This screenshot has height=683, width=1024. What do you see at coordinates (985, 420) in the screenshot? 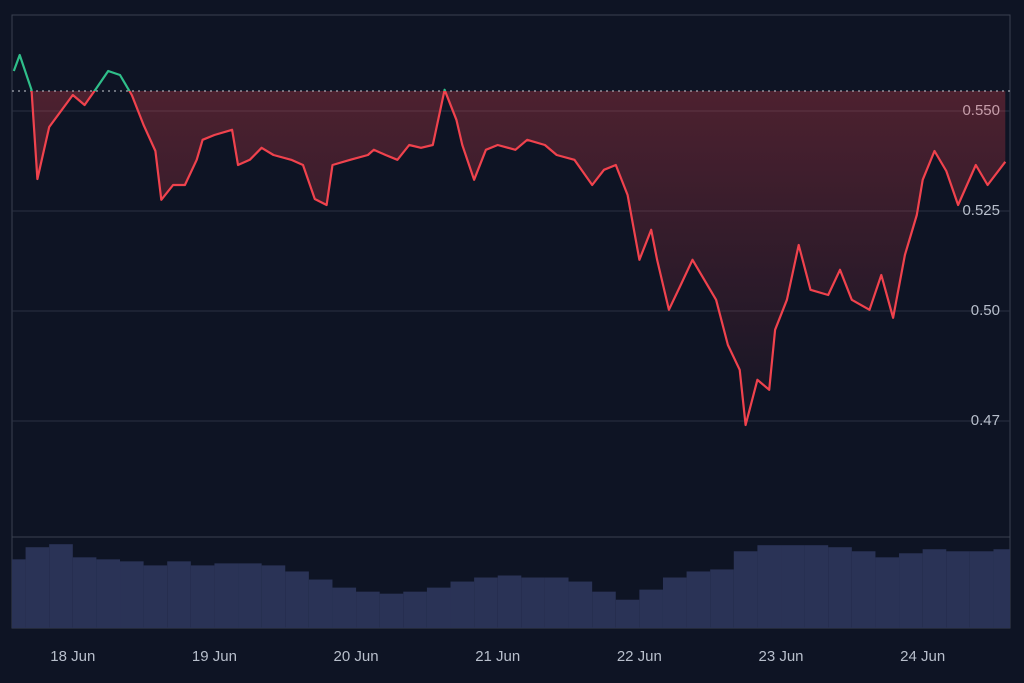
I see `y-tick-label: 0.47` at bounding box center [985, 420].